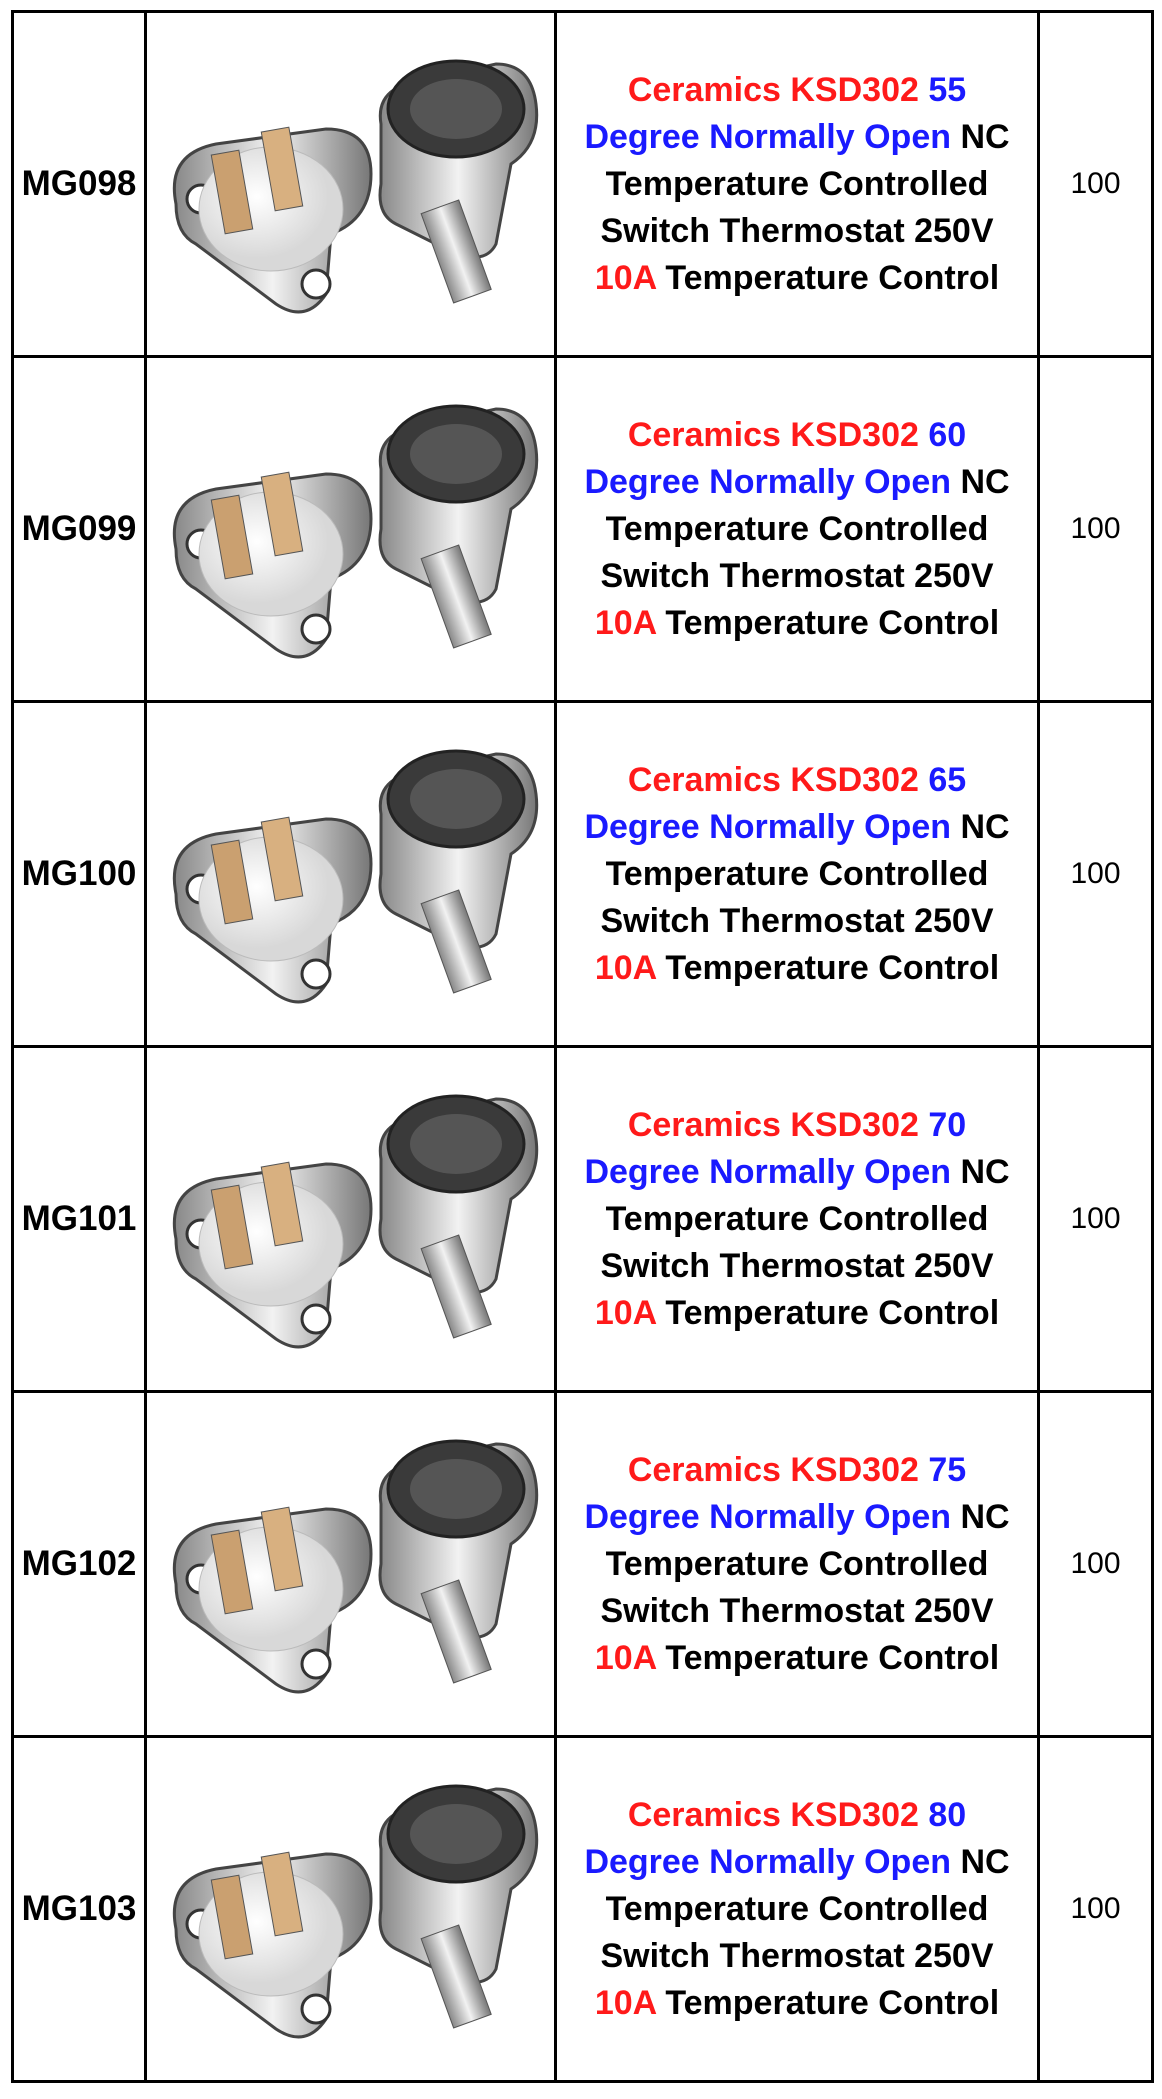 The height and width of the screenshot is (2099, 1162). What do you see at coordinates (79, 529) in the screenshot?
I see `product-code: MG099` at bounding box center [79, 529].